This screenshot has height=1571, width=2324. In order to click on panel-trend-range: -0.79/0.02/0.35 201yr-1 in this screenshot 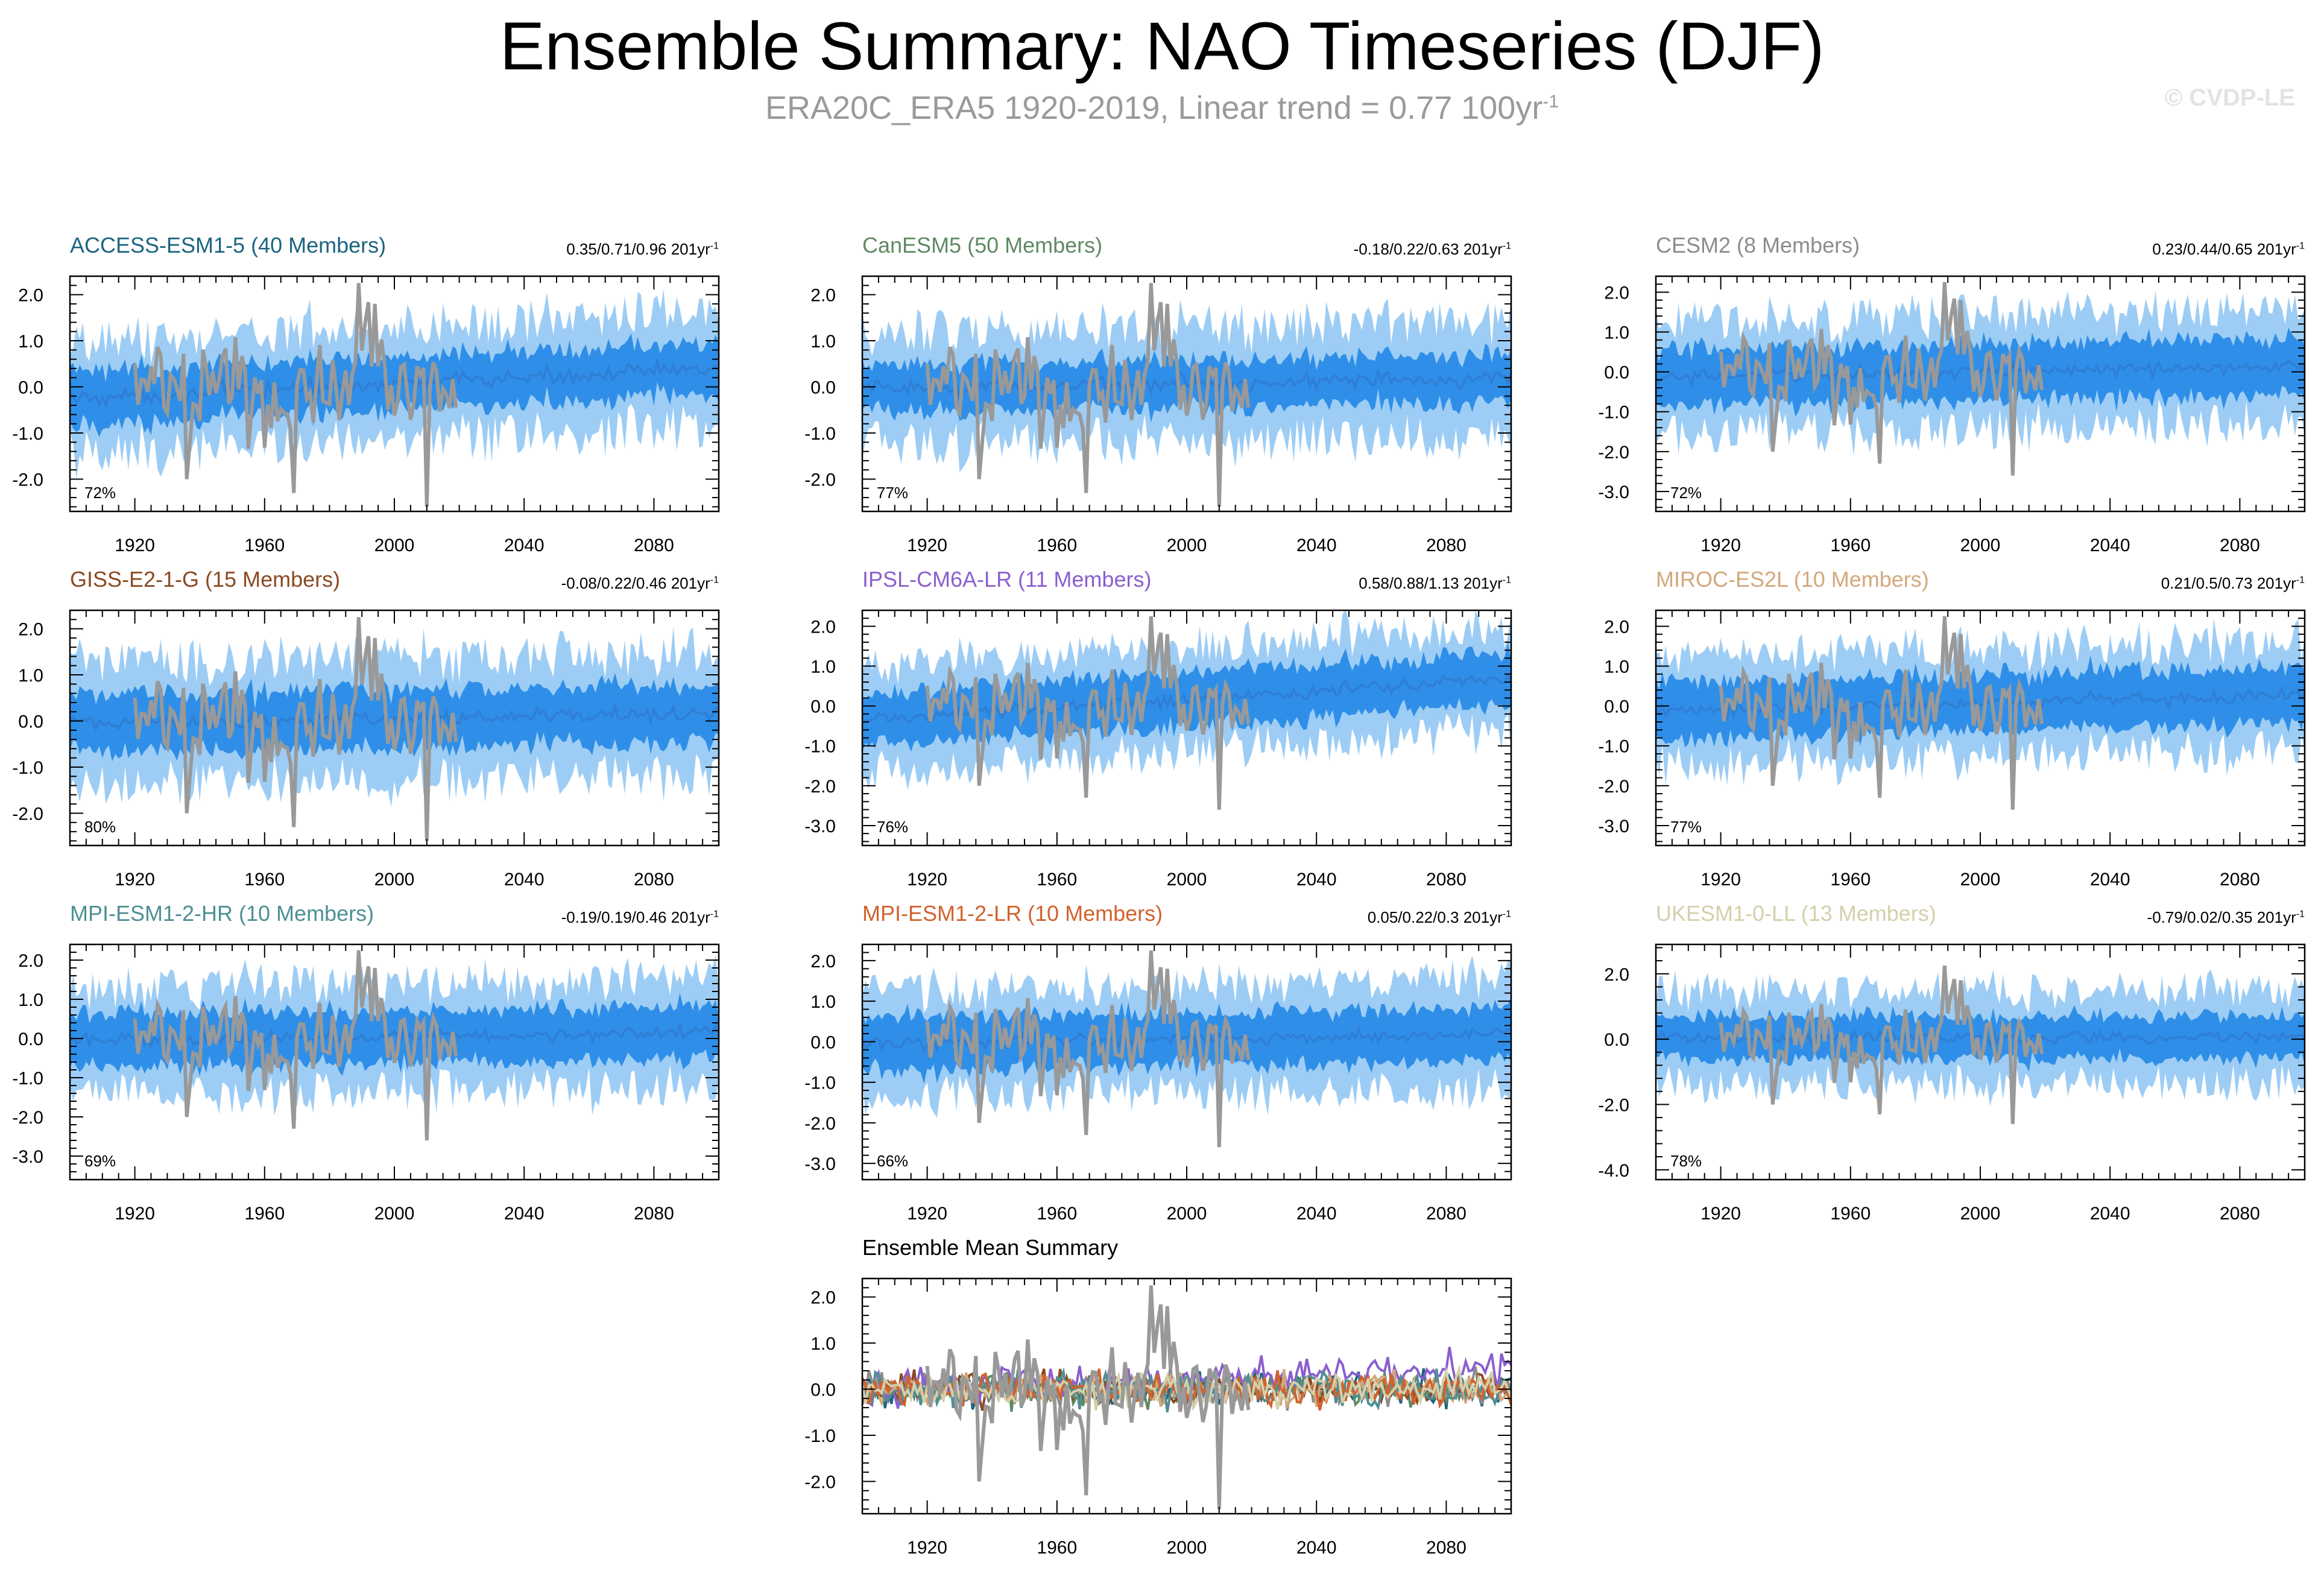, I will do `click(2226, 918)`.